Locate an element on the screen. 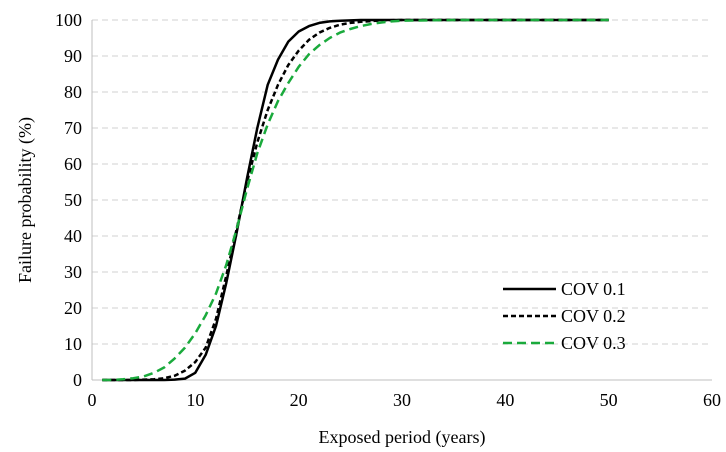 The height and width of the screenshot is (452, 726). legend-label-cov-0-1: COV 0.1 is located at coordinates (593, 289).